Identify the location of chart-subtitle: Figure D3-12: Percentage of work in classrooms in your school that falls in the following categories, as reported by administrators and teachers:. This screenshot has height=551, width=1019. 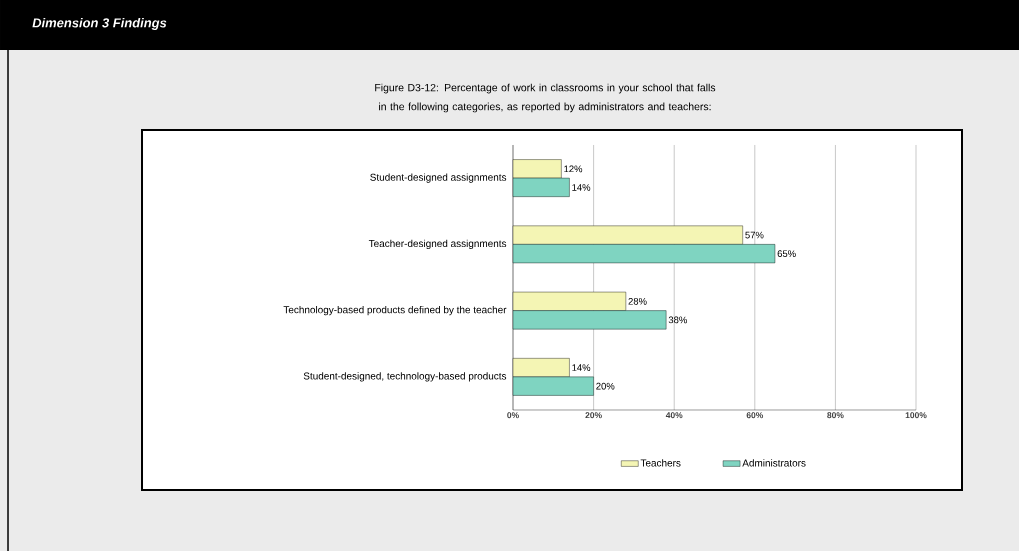
(545, 98).